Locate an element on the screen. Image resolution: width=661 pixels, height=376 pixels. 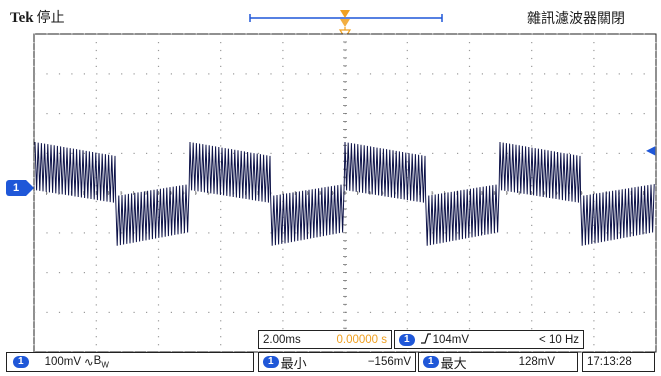
trigger-level-marker: ◀ is located at coordinates (651, 150).